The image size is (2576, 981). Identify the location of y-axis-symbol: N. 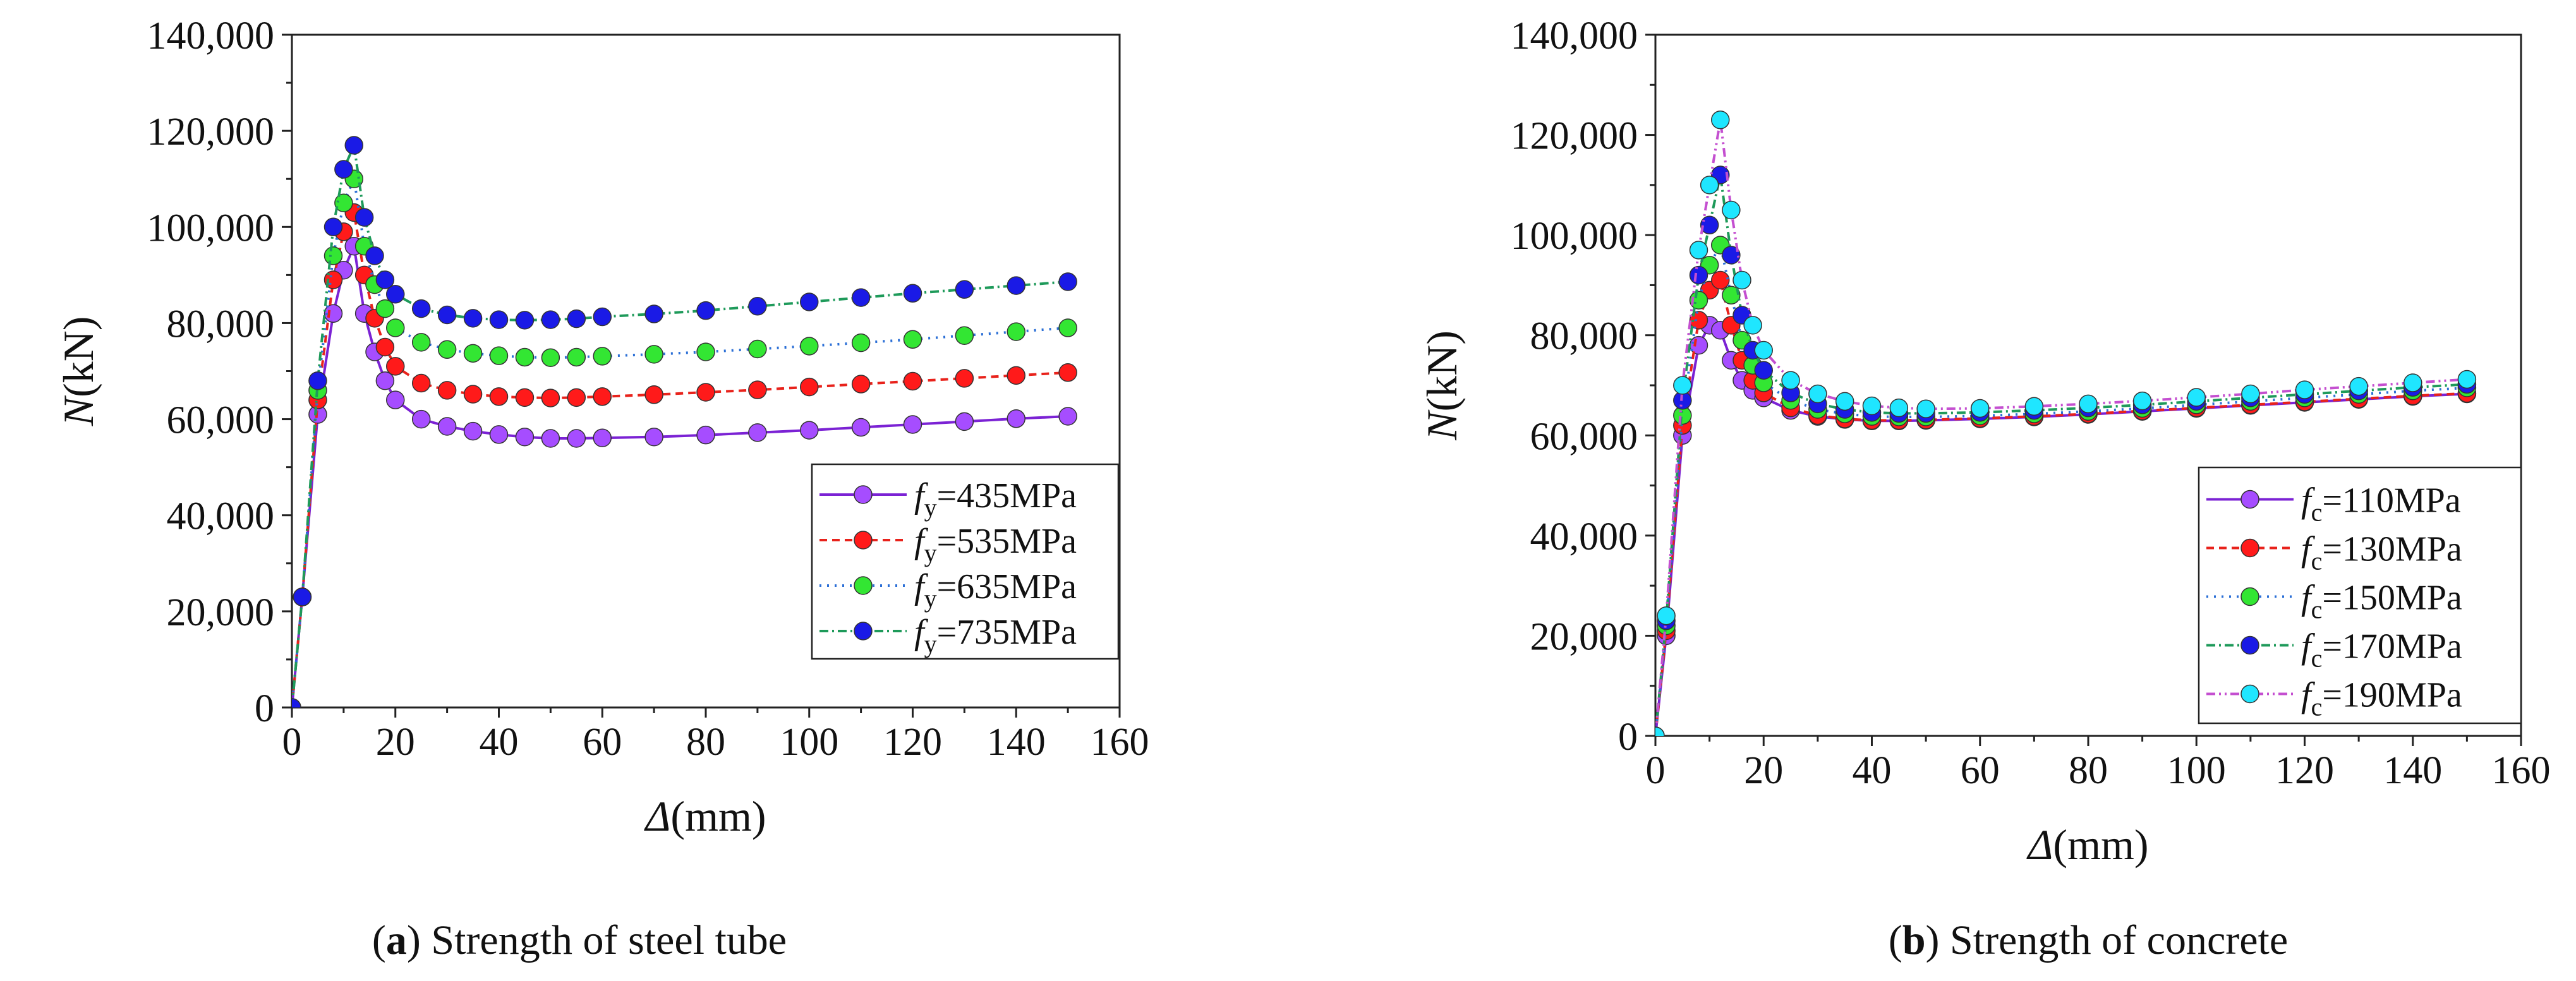
(1442, 425).